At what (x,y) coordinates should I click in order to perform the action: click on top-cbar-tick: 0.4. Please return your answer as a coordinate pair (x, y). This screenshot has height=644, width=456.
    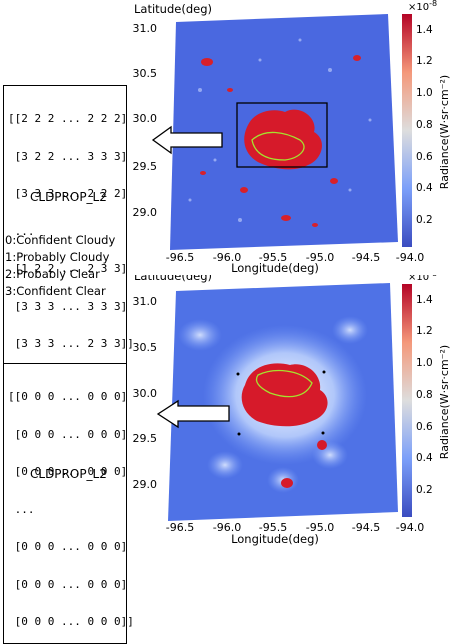
    Looking at the image, I should click on (424, 188).